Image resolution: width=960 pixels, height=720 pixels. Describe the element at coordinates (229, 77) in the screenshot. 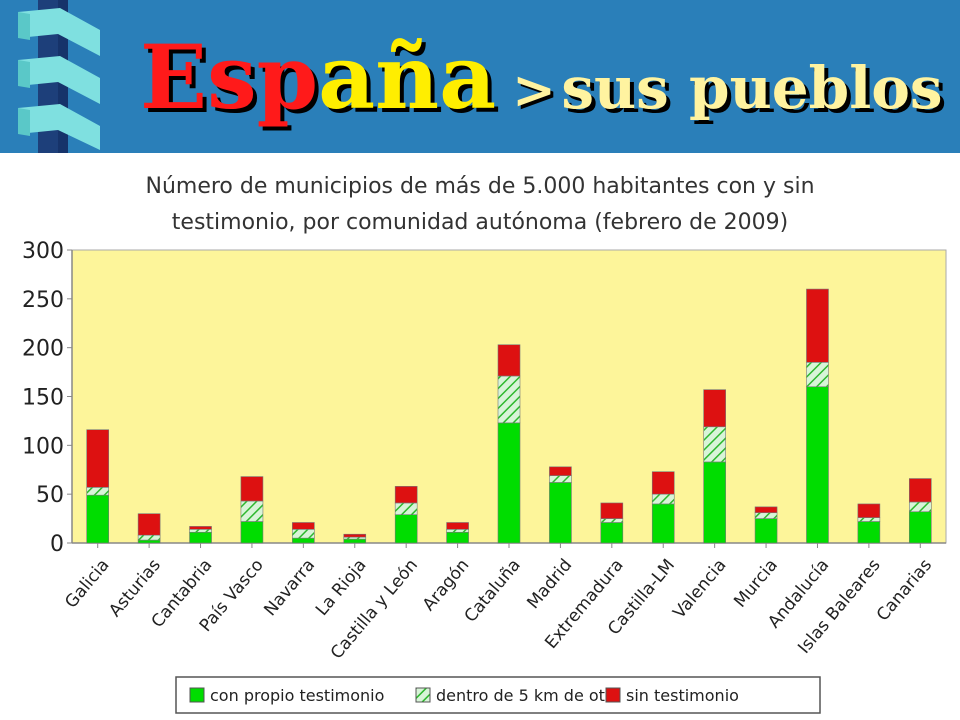

I see `title-part-red: Esp` at that location.